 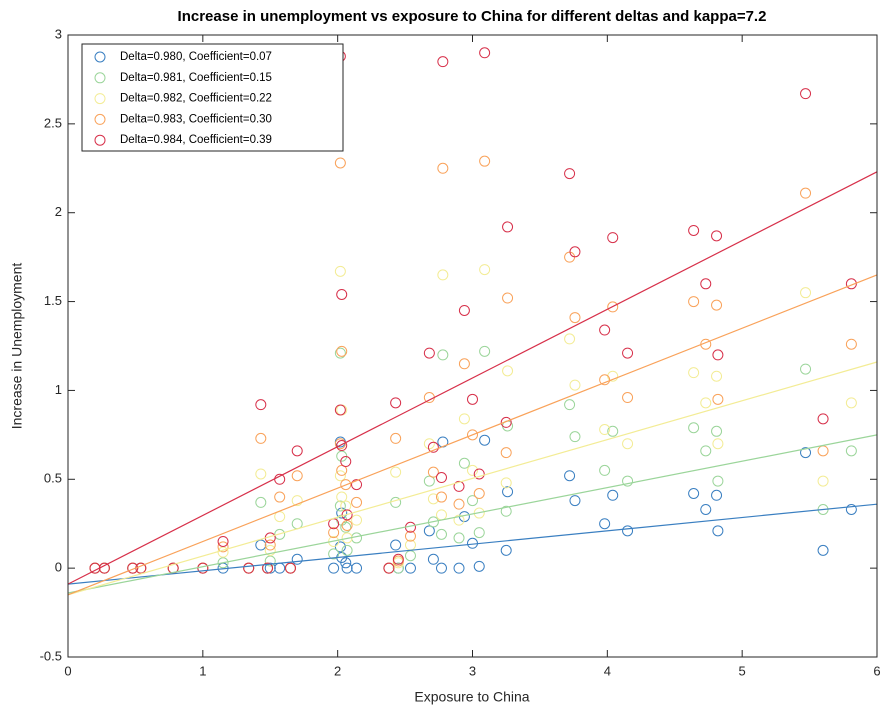 What do you see at coordinates (196, 57) in the screenshot?
I see `legend-label: Delta=0.980, Coefficient=0.07` at bounding box center [196, 57].